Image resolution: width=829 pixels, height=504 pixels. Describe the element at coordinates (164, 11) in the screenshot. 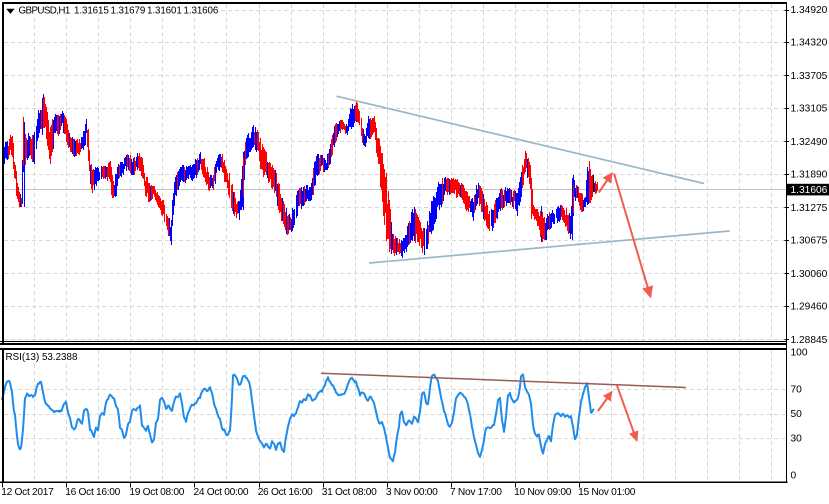

I see `svg-text: 1.31601` at that location.